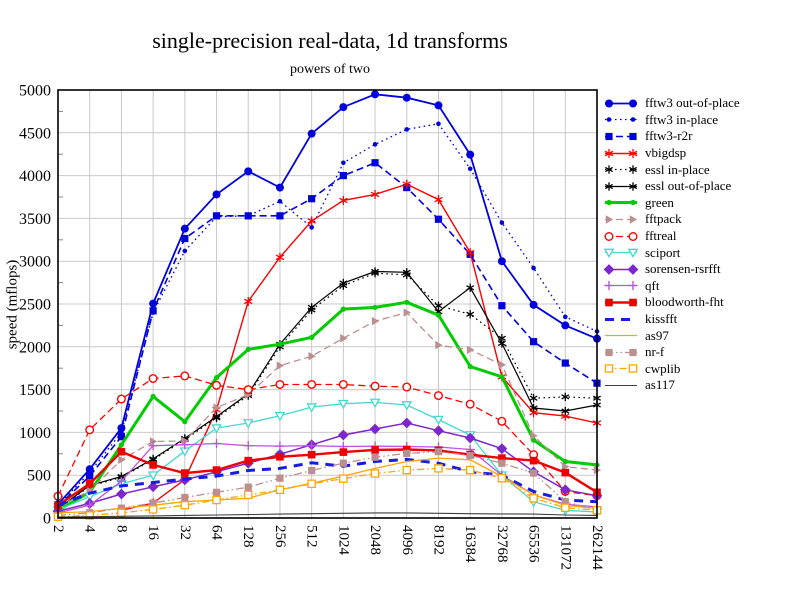 The width and height of the screenshot is (792, 612). Describe the element at coordinates (652, 285) in the screenshot. I see `legend-label: qft` at that location.